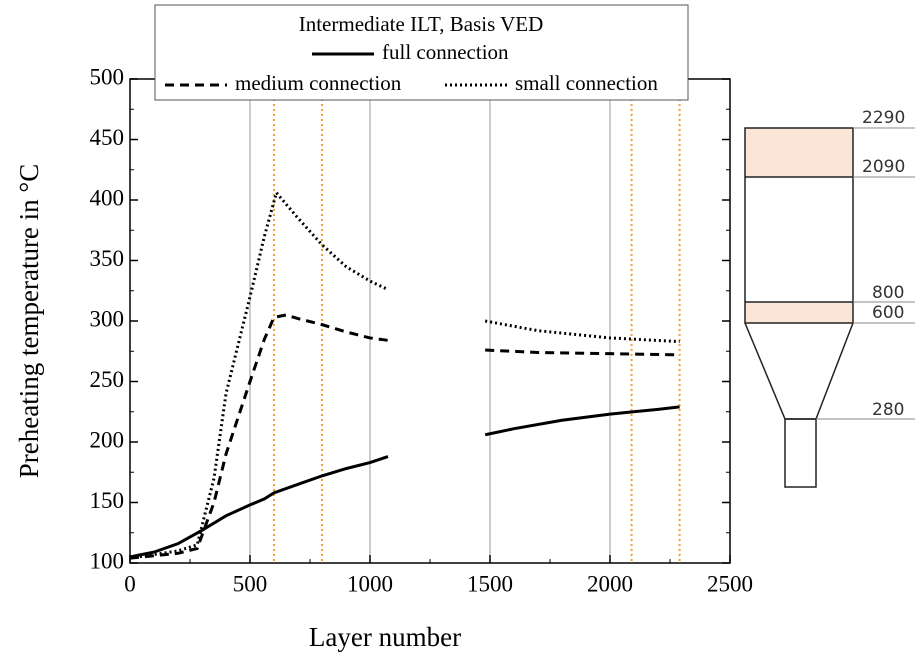 This screenshot has height=662, width=915. Describe the element at coordinates (404, 482) in the screenshot. I see `series-line` at that location.